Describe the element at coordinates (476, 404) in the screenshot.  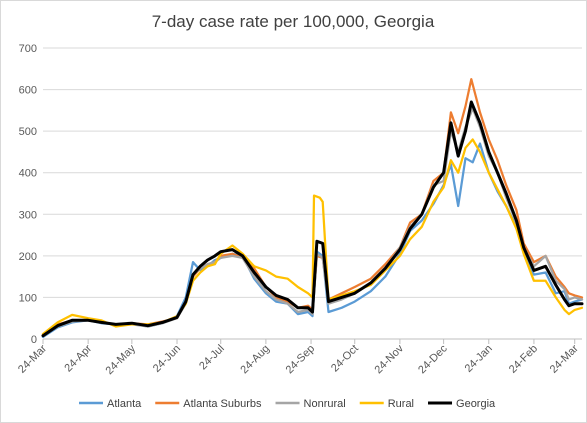
I see `legend-label: Georgia` at that location.